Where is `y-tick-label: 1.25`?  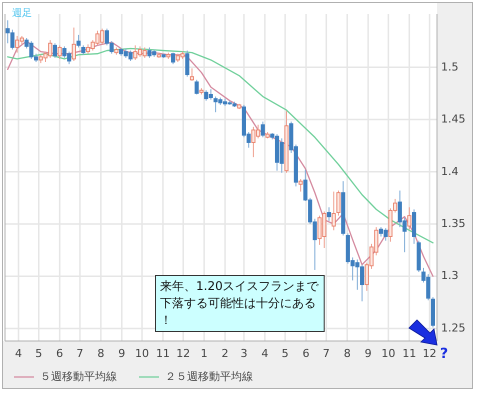 y-tick-label: 1.25 is located at coordinates (453, 327).